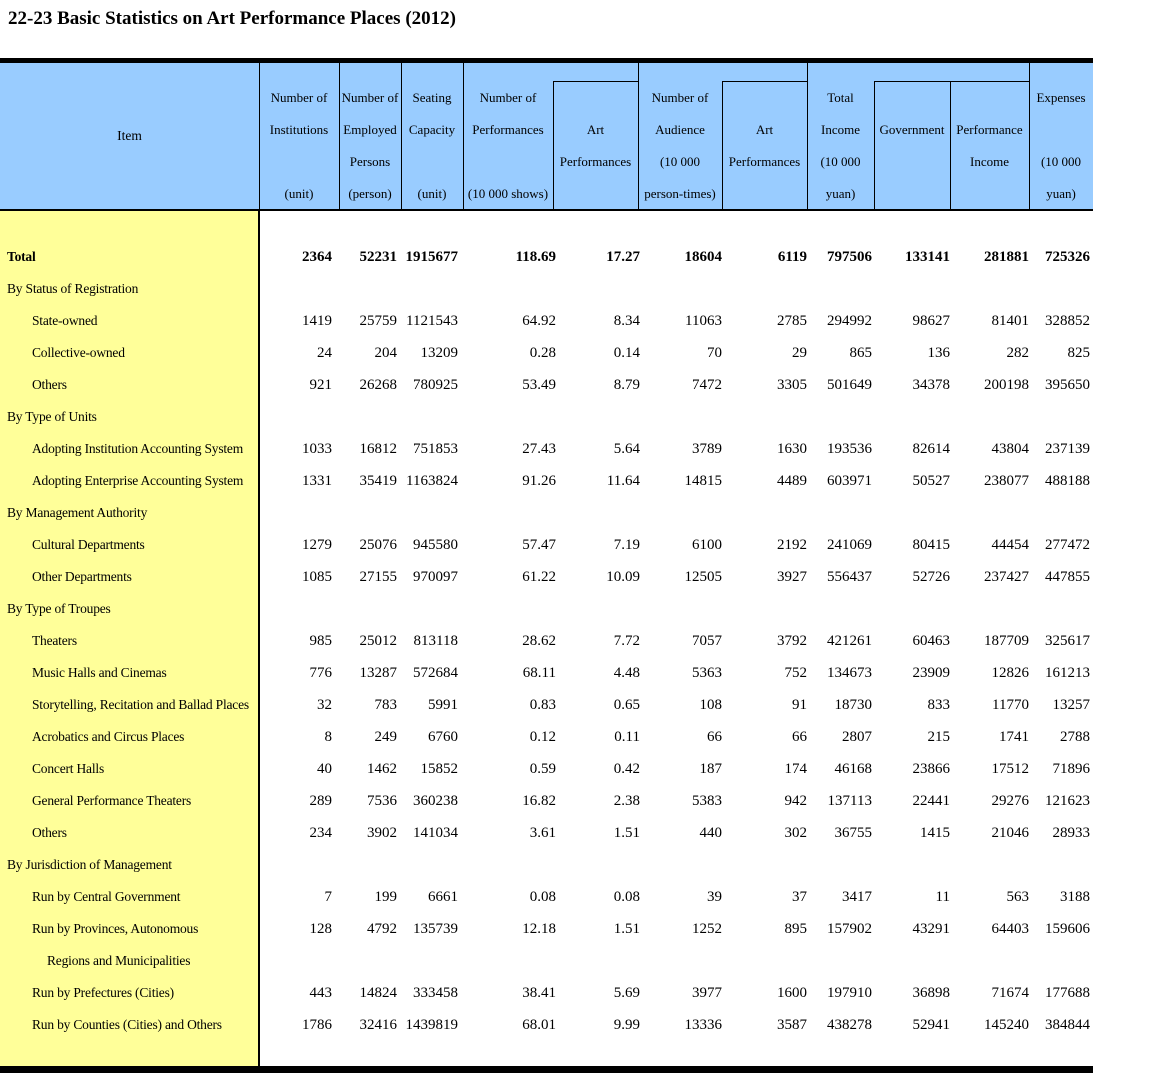 The height and width of the screenshot is (1074, 1164). I want to click on row-label: Acrobatics and Circus Places, so click(108, 736).